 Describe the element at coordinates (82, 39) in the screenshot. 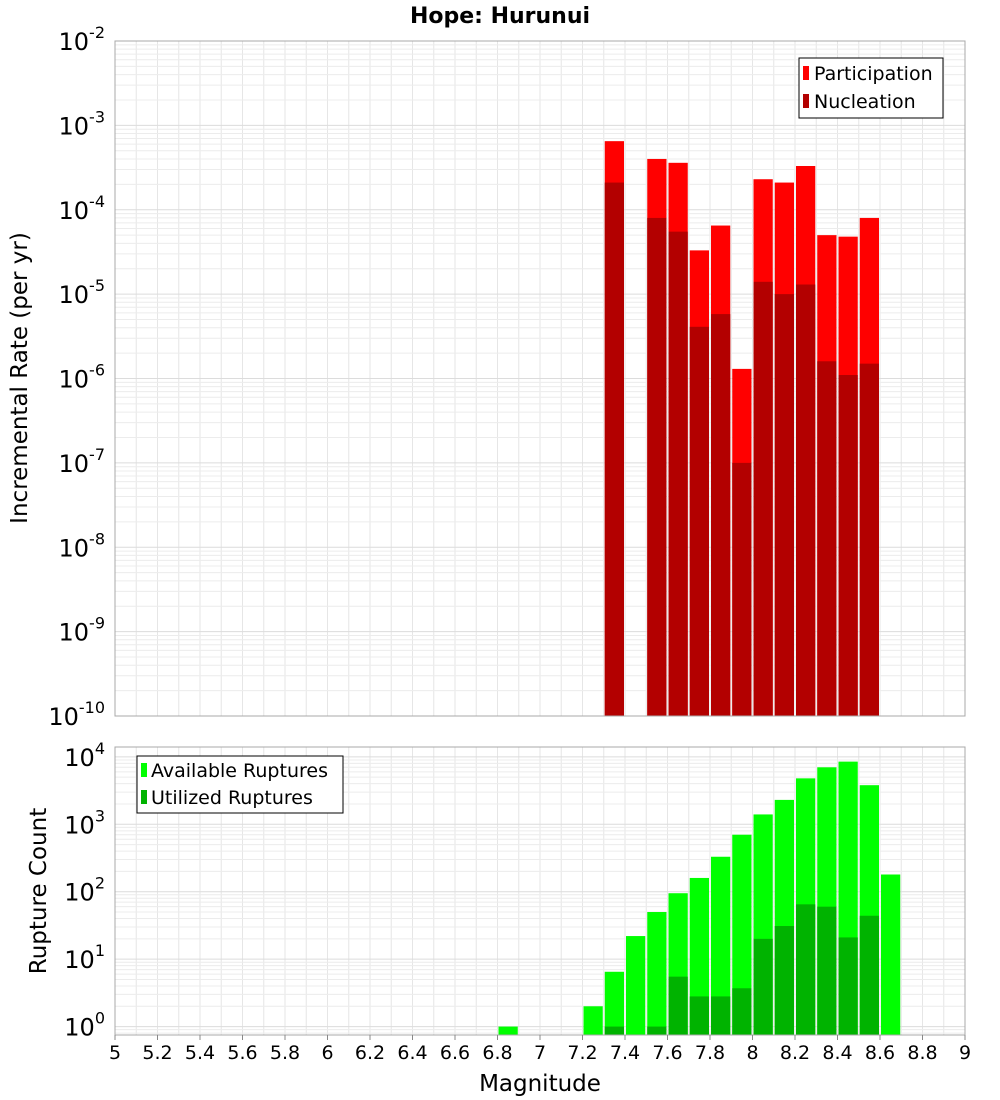

I see `top-y-tick-label: 10⁻²` at that location.